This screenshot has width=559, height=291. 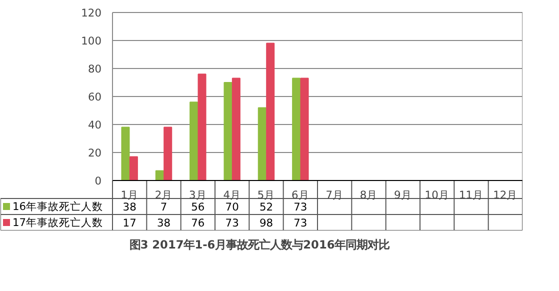 I want to click on data-label: 17, so click(x=129, y=223).